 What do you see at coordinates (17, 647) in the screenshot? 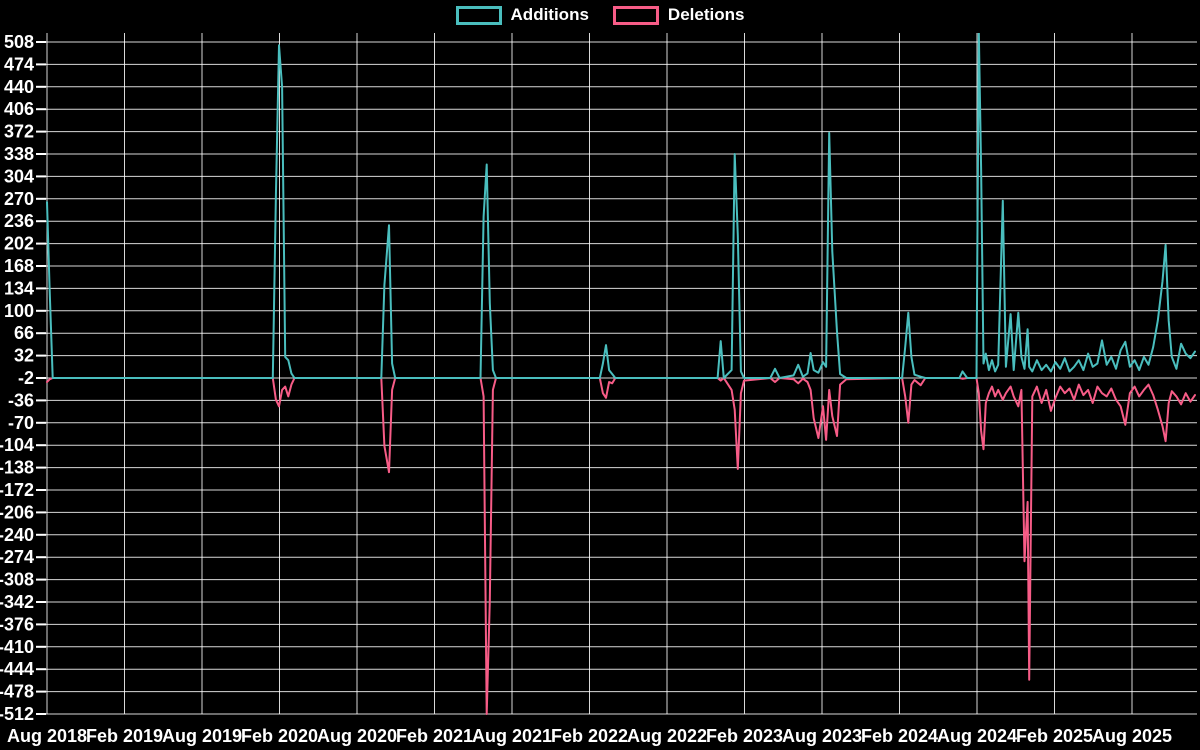
I see `y-tick-label: -410` at bounding box center [17, 647].